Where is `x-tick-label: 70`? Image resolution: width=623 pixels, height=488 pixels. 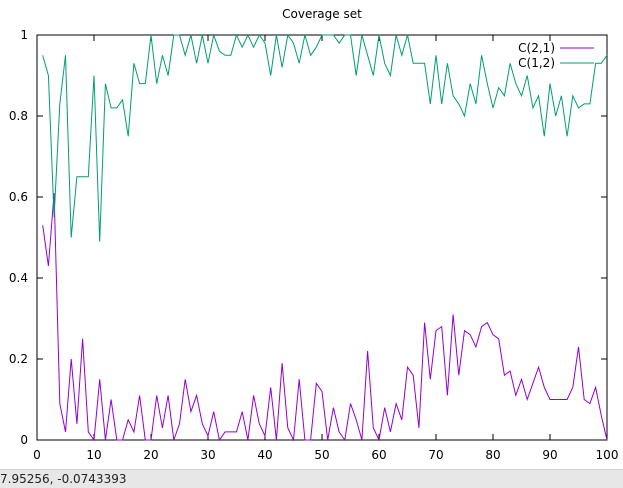 x-tick-label: 70 is located at coordinates (435, 455).